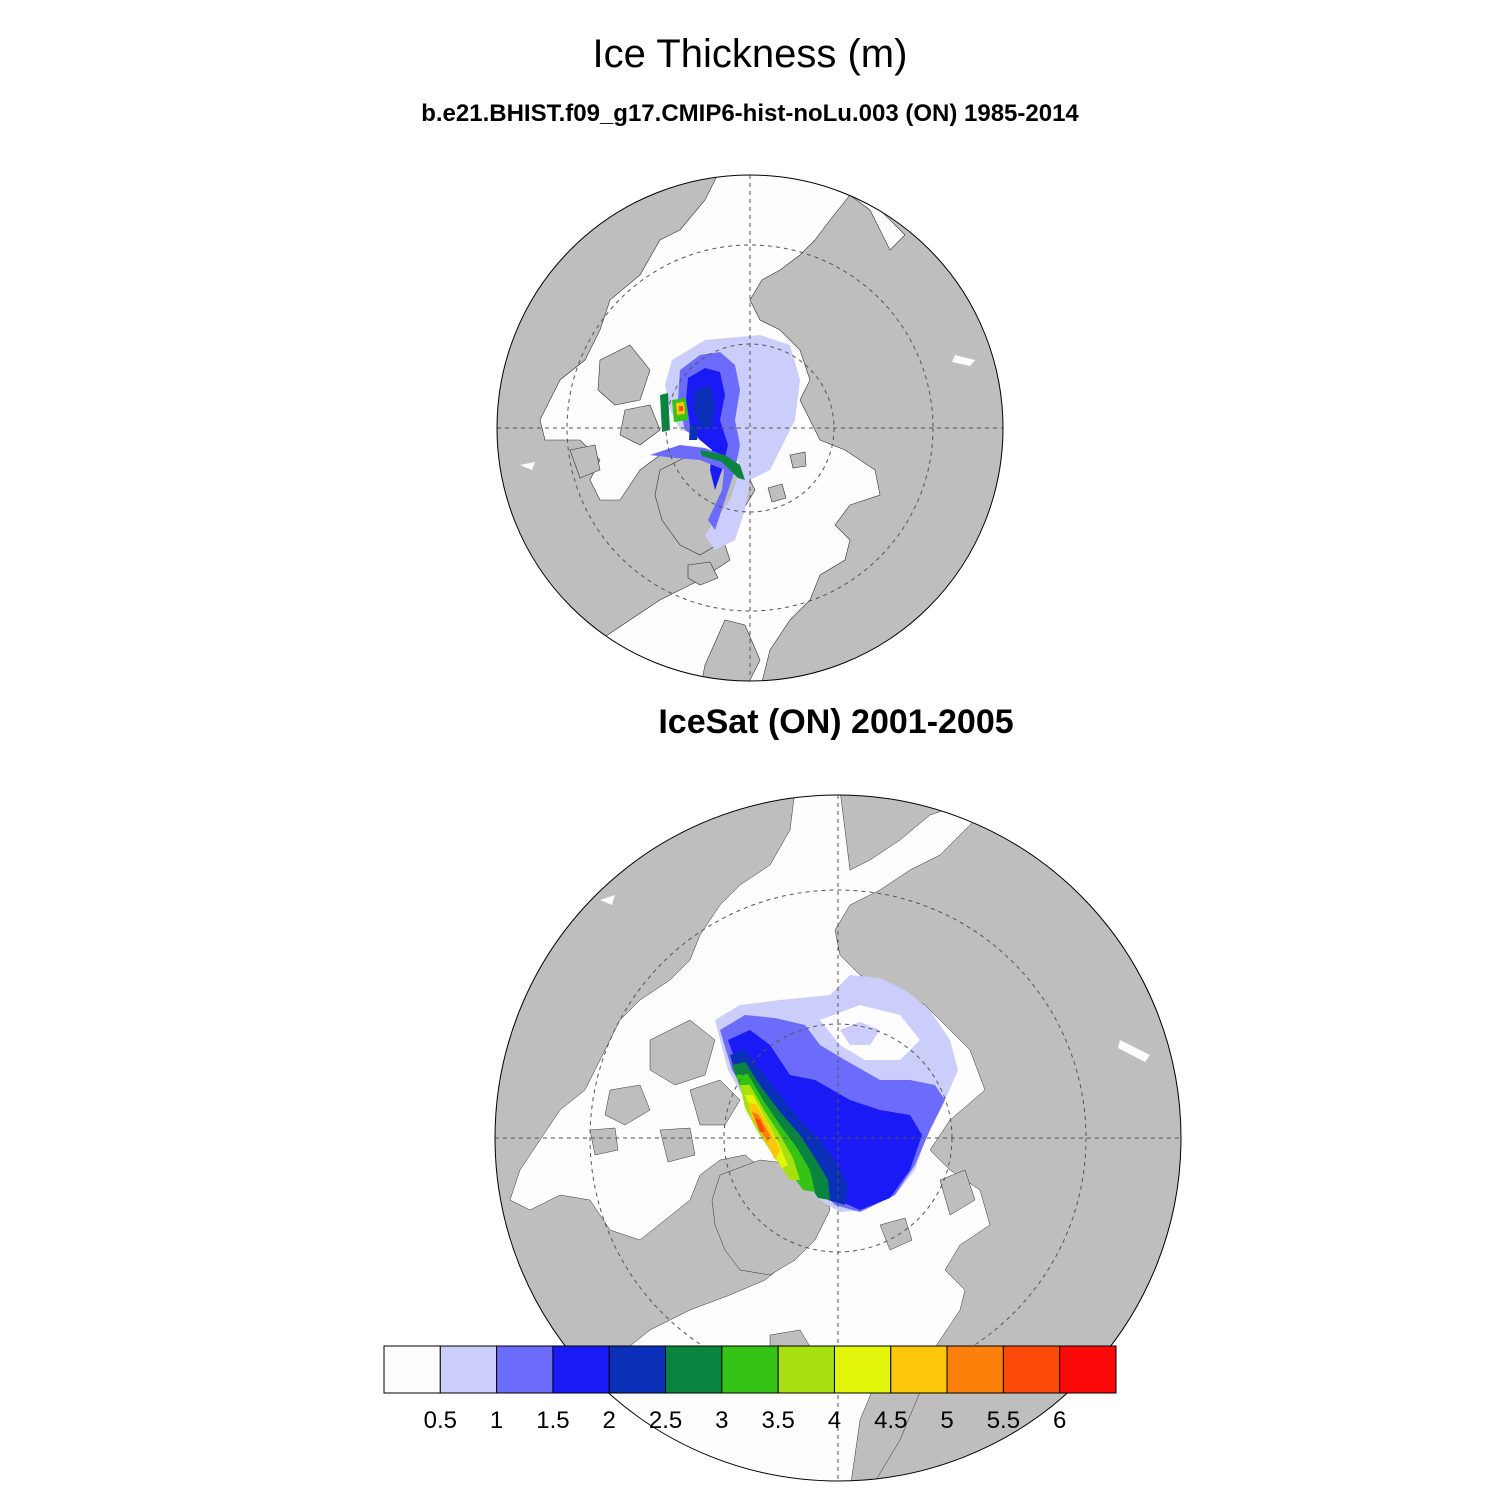  What do you see at coordinates (890, 1420) in the screenshot?
I see `colorbar-label: 4.5` at bounding box center [890, 1420].